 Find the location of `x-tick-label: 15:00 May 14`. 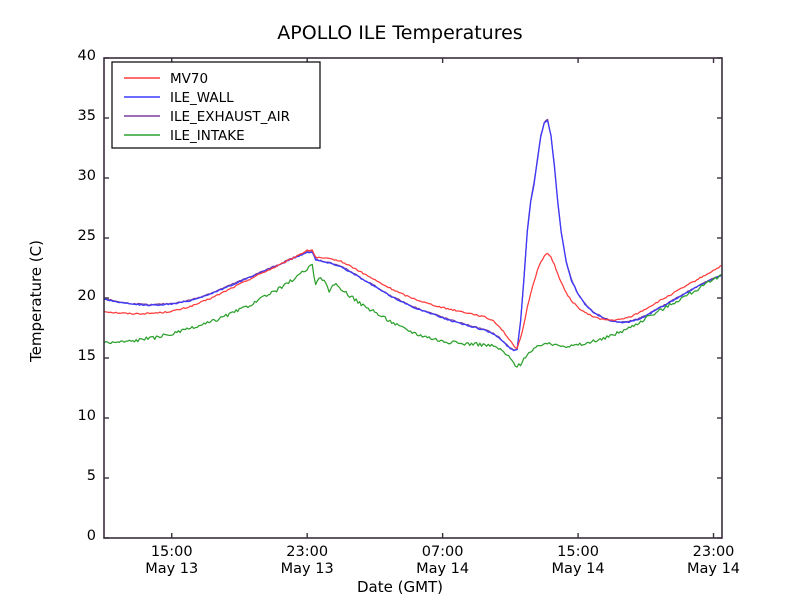

x-tick-label: 15:00 May 14 is located at coordinates (578, 561).